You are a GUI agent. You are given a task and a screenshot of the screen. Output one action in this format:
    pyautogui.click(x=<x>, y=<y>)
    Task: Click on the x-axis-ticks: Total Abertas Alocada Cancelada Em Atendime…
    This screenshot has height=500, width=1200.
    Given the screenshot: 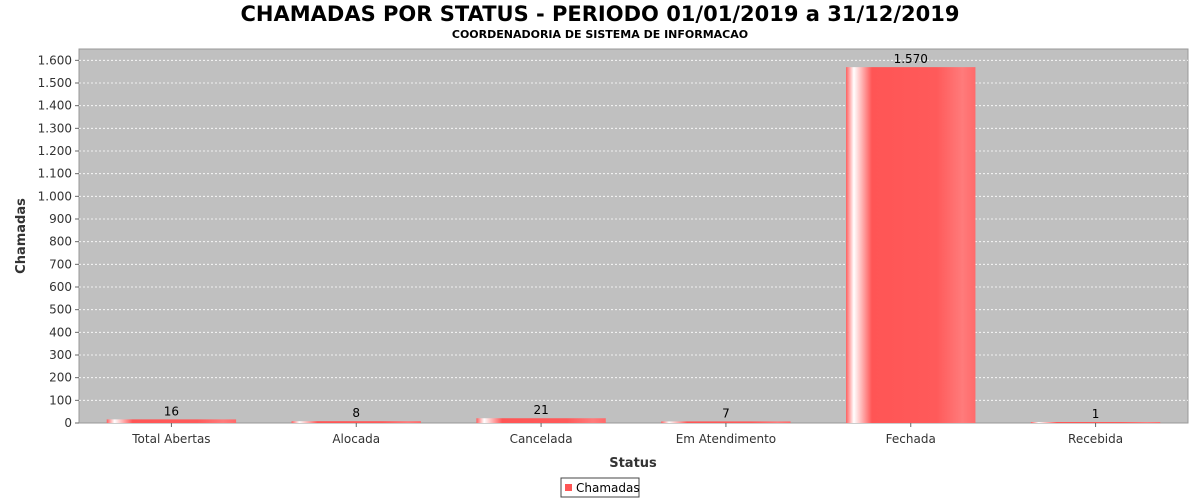 What is the action you would take?
    pyautogui.click(x=627, y=434)
    